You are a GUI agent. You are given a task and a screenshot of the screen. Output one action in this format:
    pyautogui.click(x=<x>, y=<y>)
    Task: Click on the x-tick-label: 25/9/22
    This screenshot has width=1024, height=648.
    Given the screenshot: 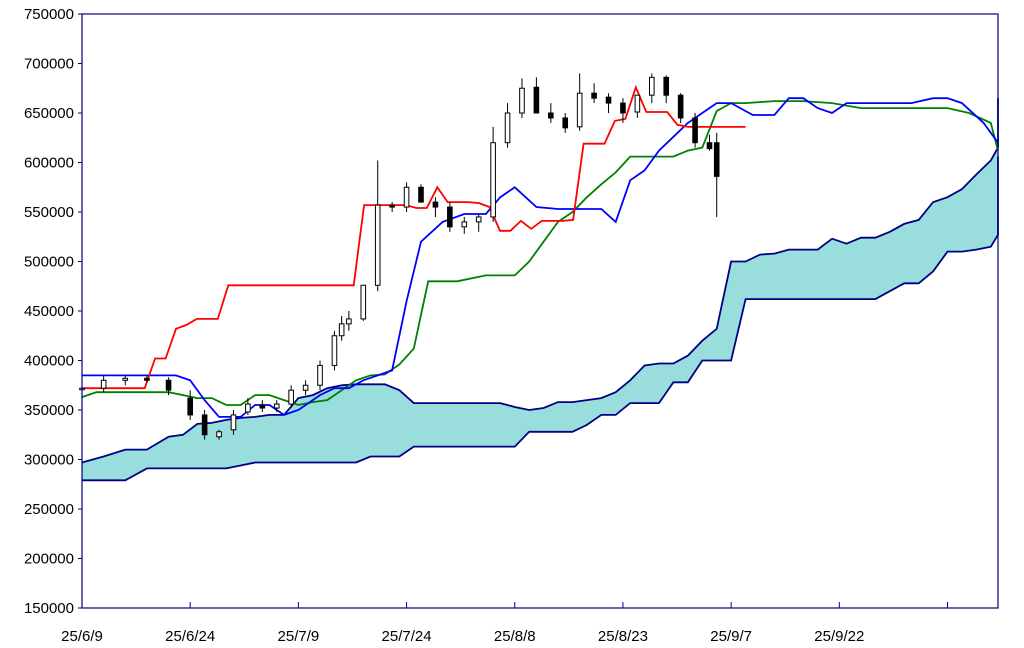 What is the action you would take?
    pyautogui.click(x=839, y=636)
    